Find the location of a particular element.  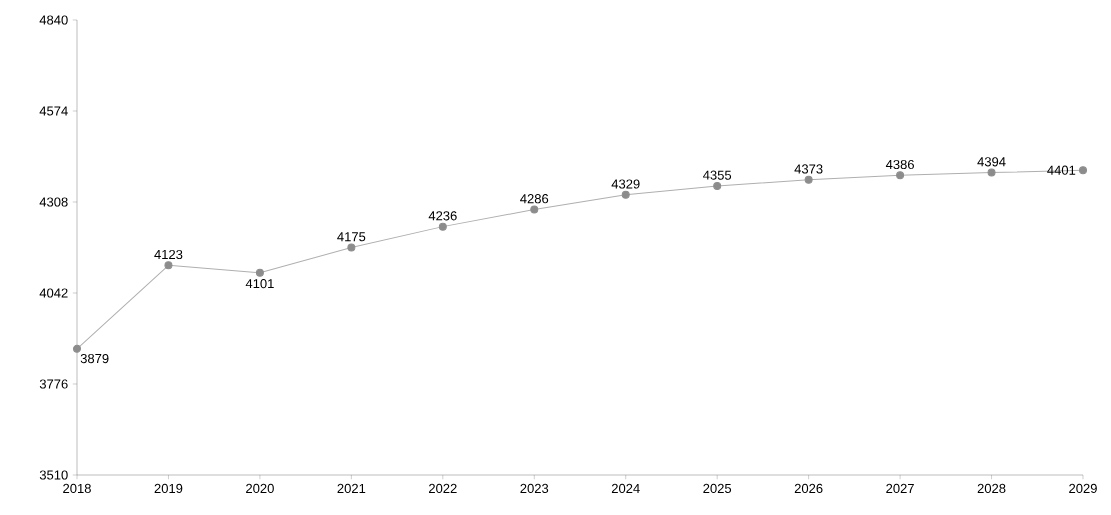

data-label: 4101 is located at coordinates (259, 284).